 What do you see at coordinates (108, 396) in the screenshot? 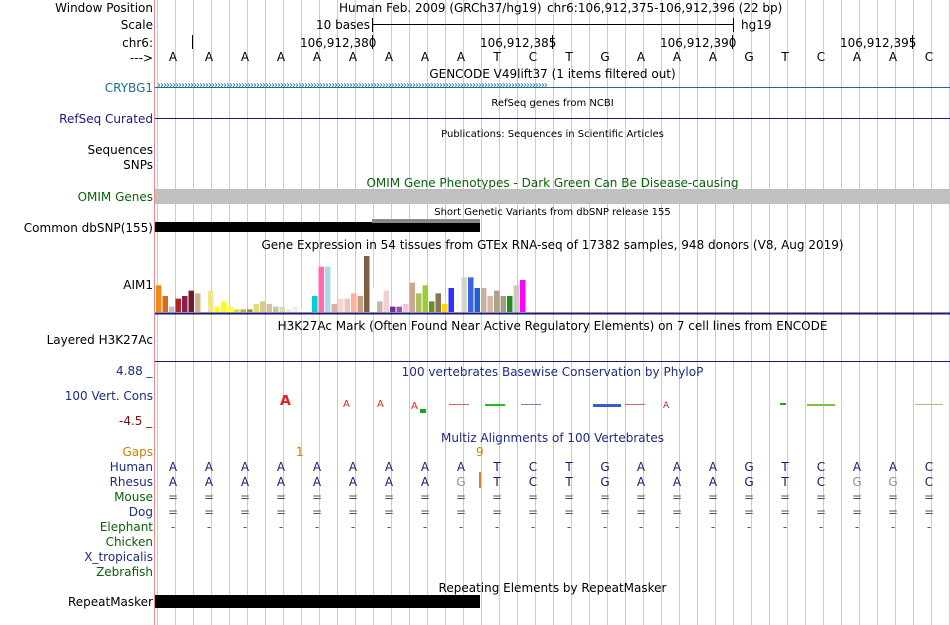
I see `phylop-label: 100 Vert. Cons` at bounding box center [108, 396].